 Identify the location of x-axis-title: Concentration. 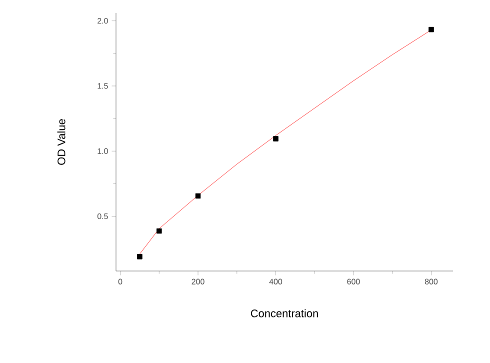
(284, 313).